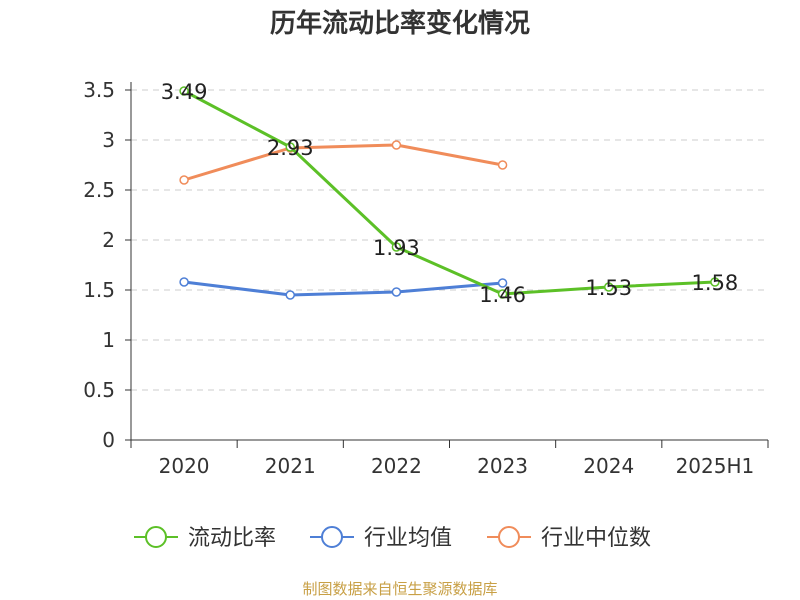 The width and height of the screenshot is (800, 600). I want to click on data-source-note: 制图数据来自恒生聚源数据库, so click(400, 589).